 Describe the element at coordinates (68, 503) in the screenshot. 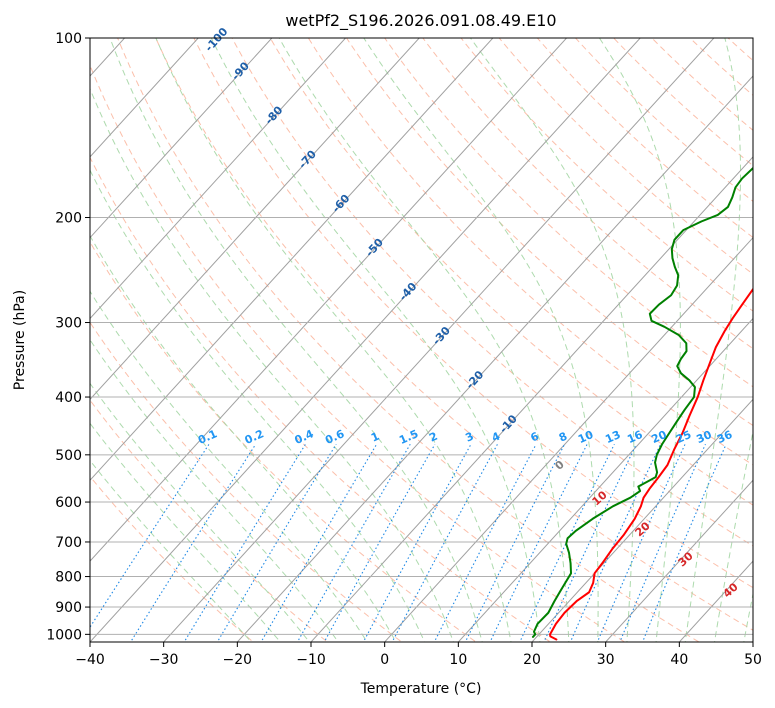

I see `y-tick-label: 600` at that location.